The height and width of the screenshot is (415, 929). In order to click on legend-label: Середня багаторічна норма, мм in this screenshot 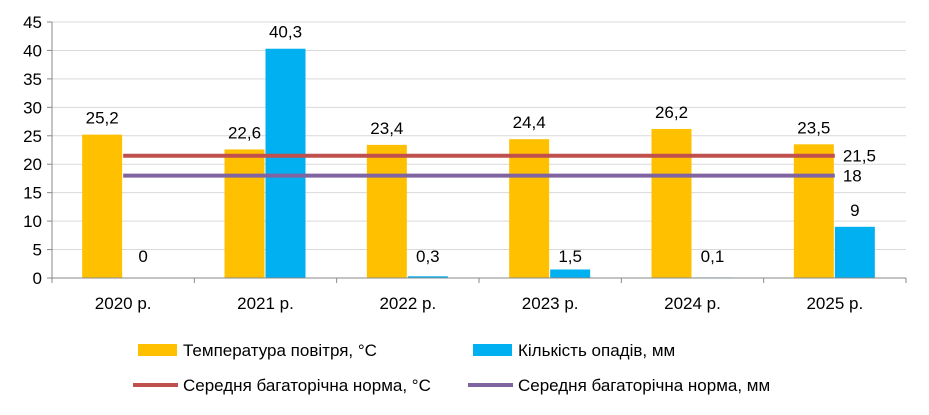, I will do `click(644, 385)`.